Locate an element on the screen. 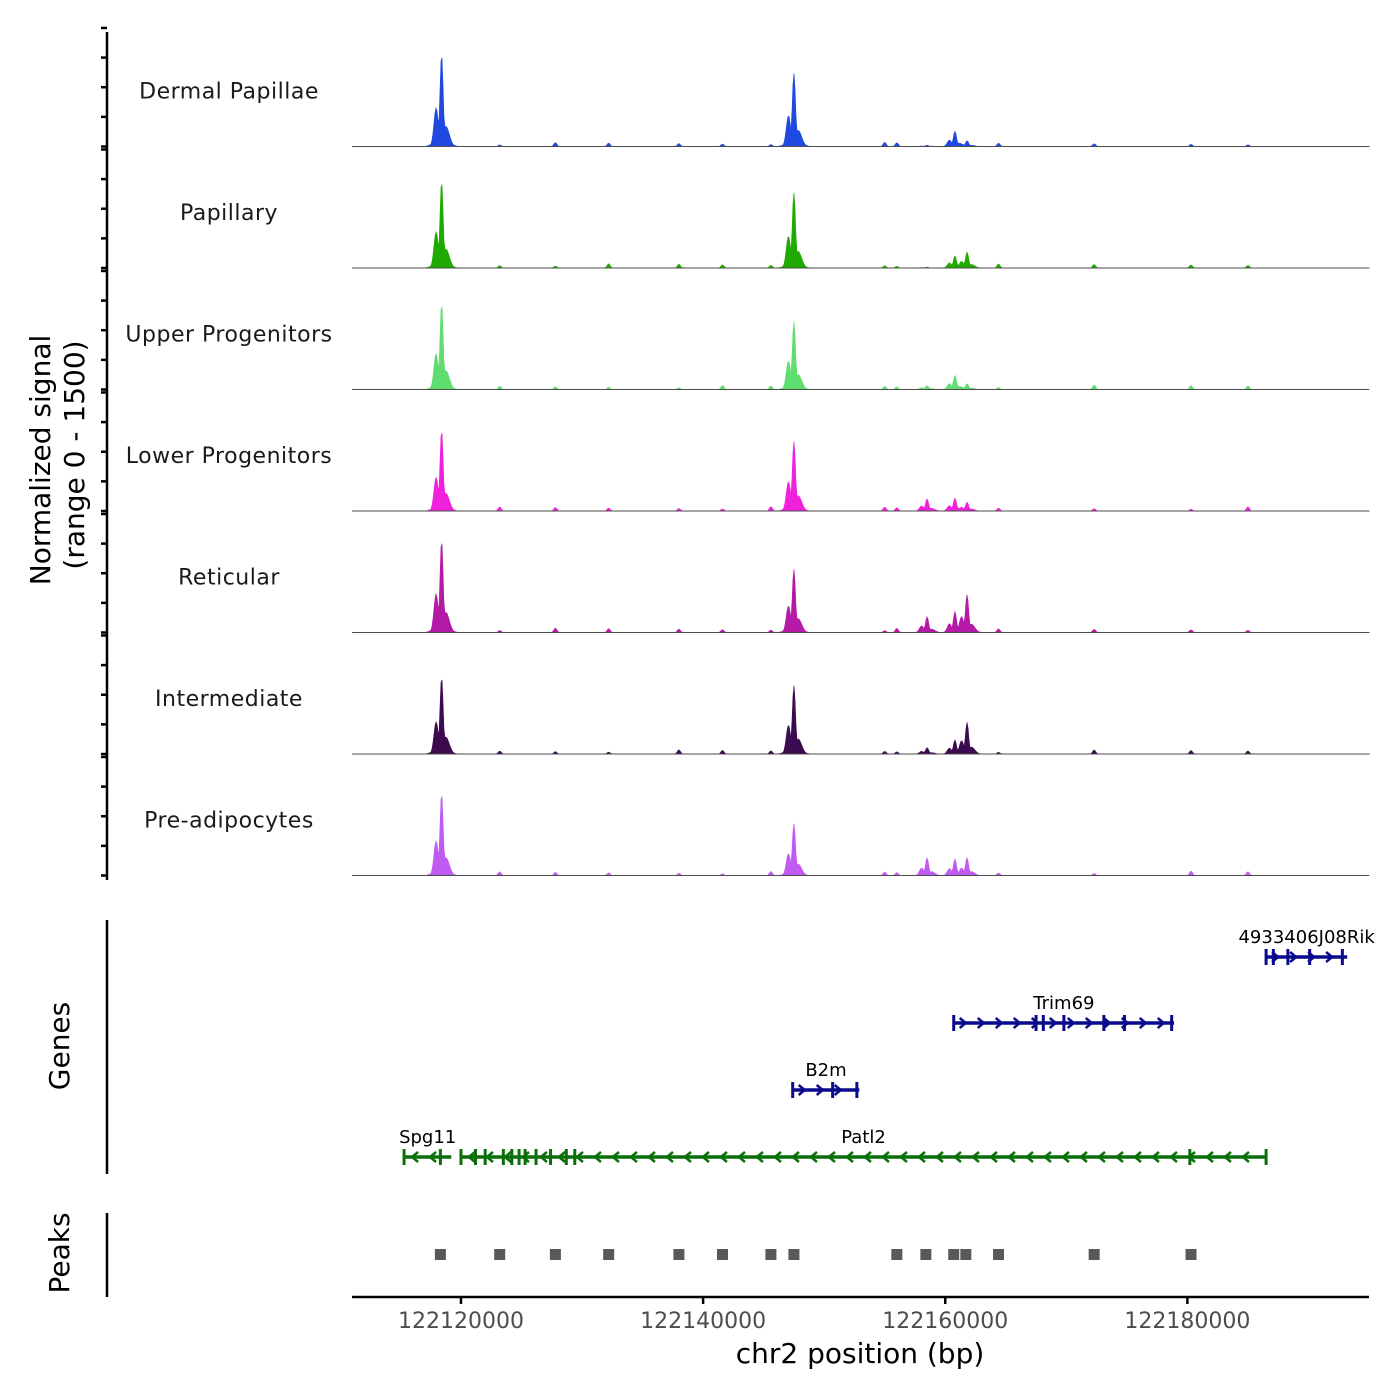 This screenshot has width=1400, height=1400. y-axis-label-range: (range 0 - 1500) is located at coordinates (74, 454).